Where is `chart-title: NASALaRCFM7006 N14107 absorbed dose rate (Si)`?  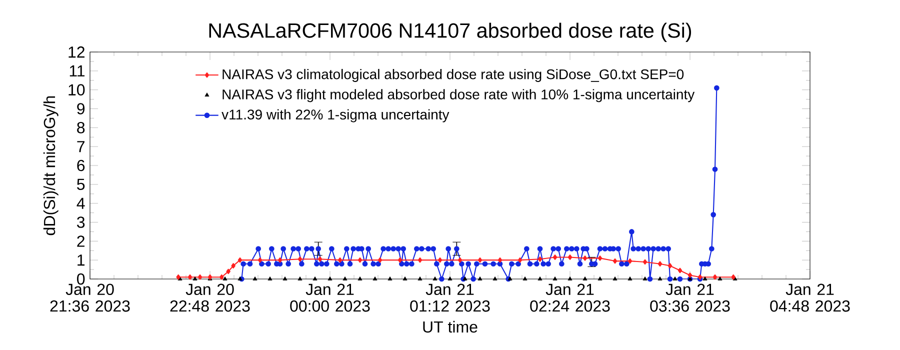
chart-title: NASALaRCFM7006 N14107 absorbed dose rate (Si) is located at coordinates (450, 32).